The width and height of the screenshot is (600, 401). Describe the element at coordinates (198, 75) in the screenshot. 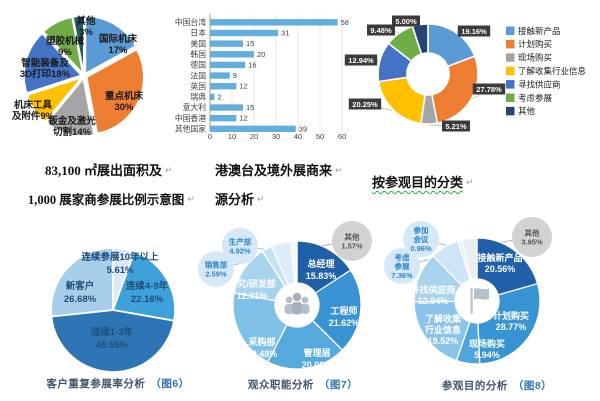

I see `svg-text: 法国` at that location.